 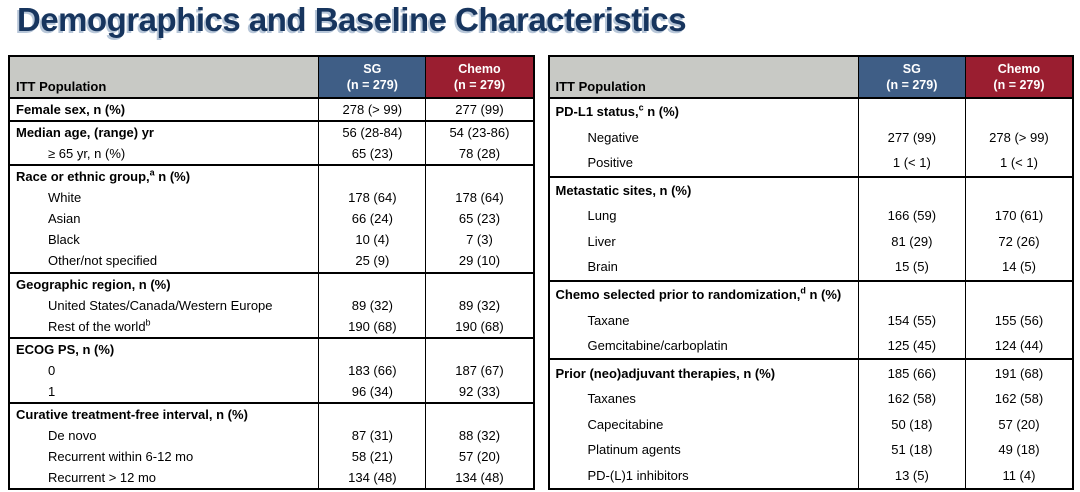 I want to click on table-row: Positive 1 (< 1) 1 (< 1), so click(x=811, y=163).